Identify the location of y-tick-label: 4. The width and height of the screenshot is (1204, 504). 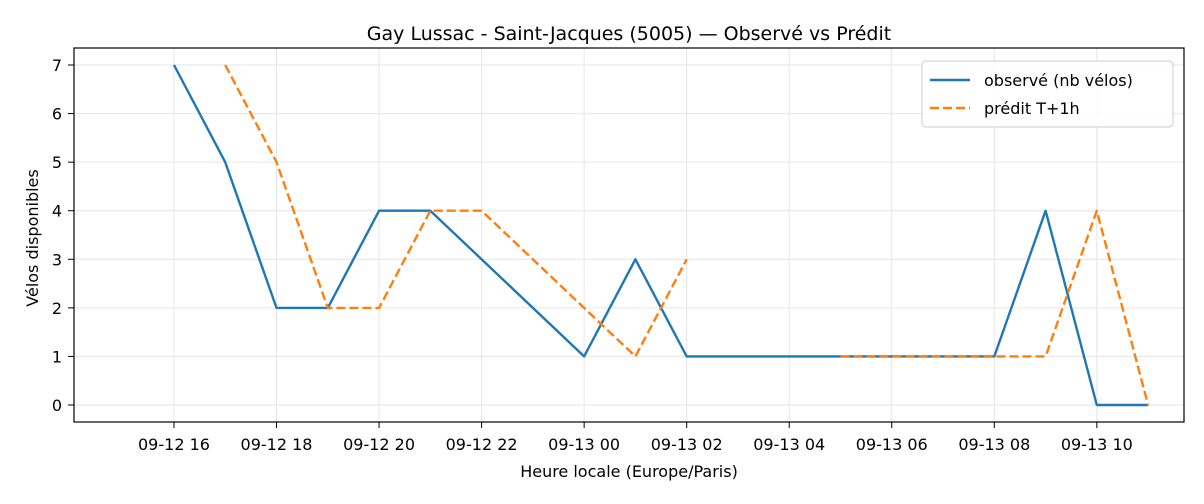
(57, 211).